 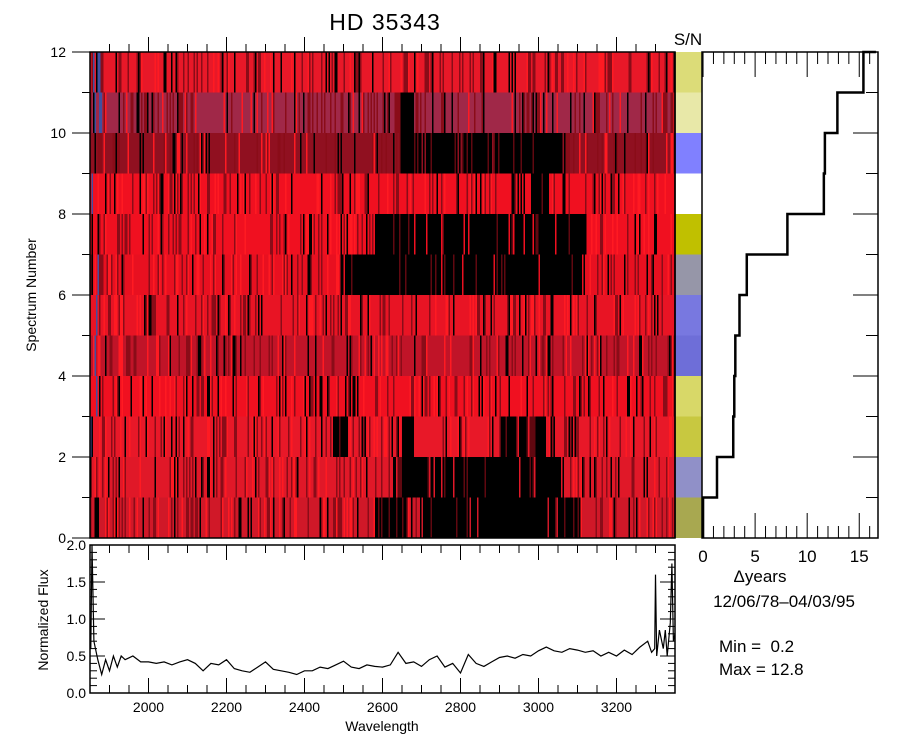 I want to click on y-tick-label: 12, so click(x=58, y=52).